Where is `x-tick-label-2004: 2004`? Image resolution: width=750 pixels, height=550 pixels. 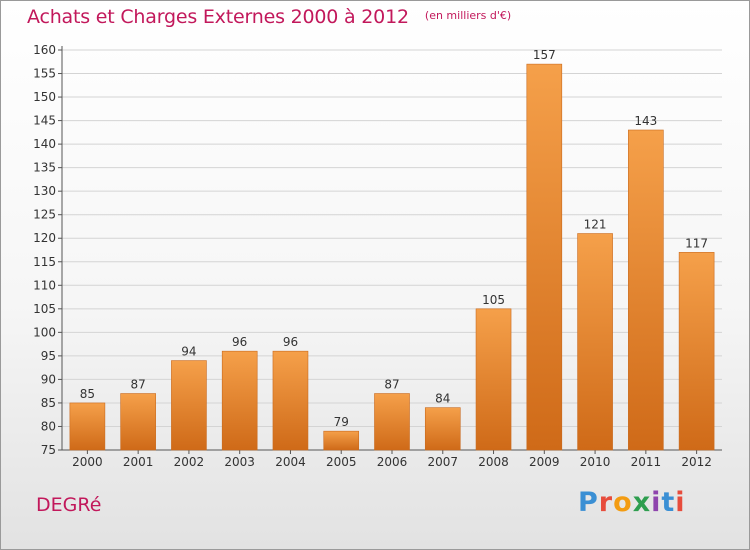
x-tick-label-2004: 2004 is located at coordinates (290, 462).